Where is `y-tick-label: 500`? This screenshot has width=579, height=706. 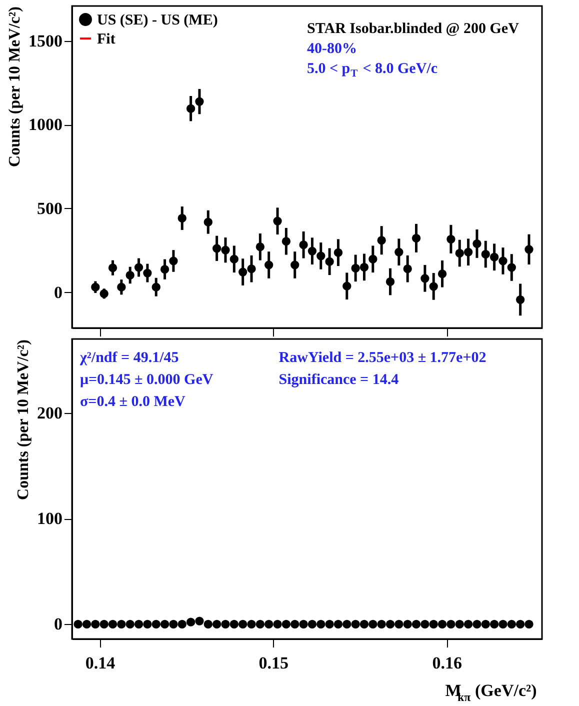
y-tick-label: 500 is located at coordinates (49, 208).